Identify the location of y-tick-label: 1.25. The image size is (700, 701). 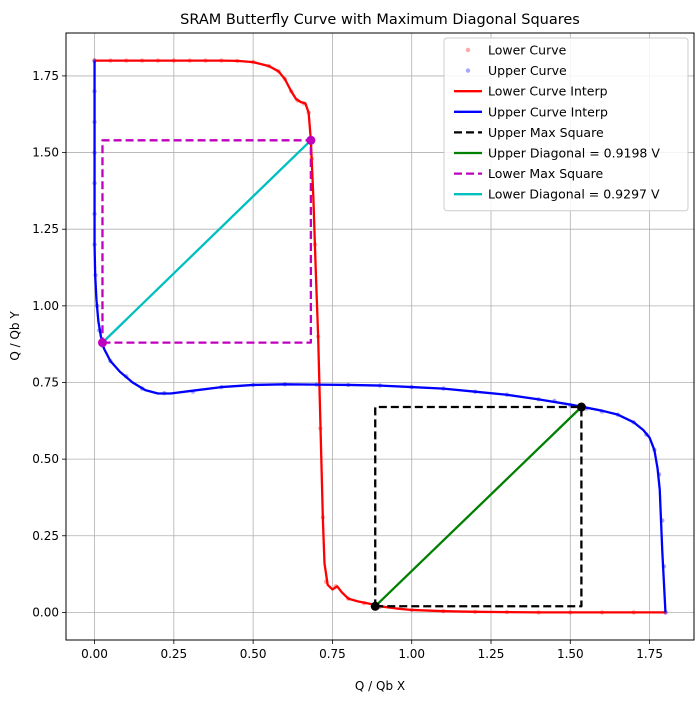
(45, 229).